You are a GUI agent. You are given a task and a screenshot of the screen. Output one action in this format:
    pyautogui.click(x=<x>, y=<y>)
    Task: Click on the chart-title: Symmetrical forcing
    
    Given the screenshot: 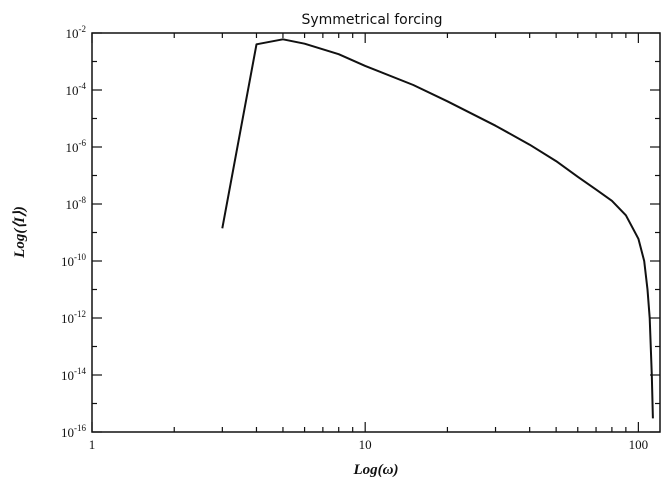 What is the action you would take?
    pyautogui.click(x=371, y=20)
    